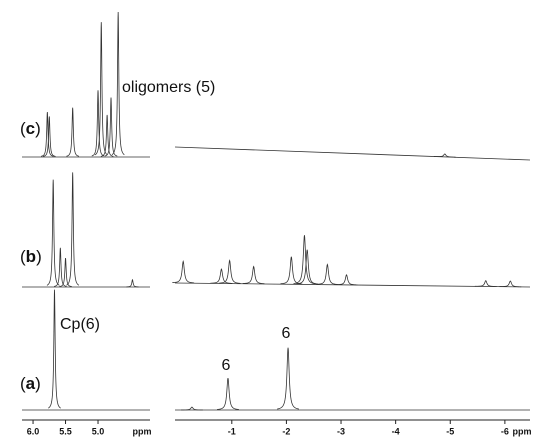 The width and height of the screenshot is (550, 445). I want to click on x-tick-label: -3, so click(341, 431).